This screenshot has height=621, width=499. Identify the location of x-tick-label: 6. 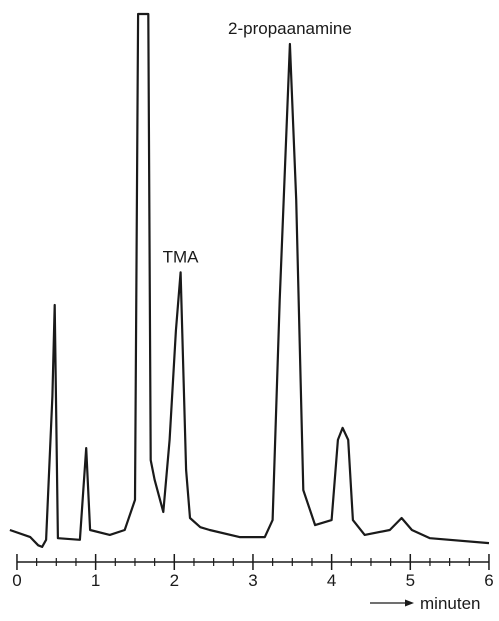
(488, 580).